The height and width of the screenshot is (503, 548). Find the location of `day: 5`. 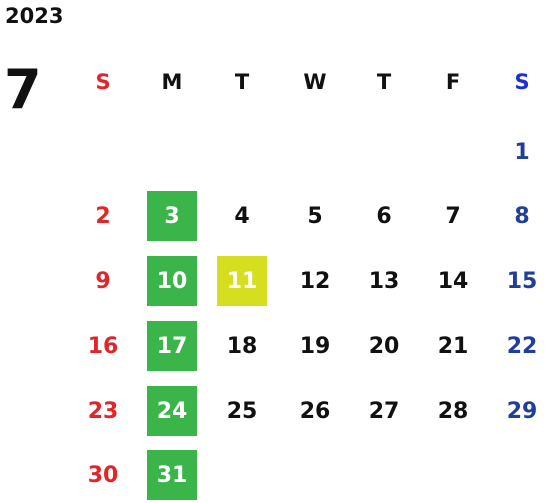

day: 5 is located at coordinates (315, 216).